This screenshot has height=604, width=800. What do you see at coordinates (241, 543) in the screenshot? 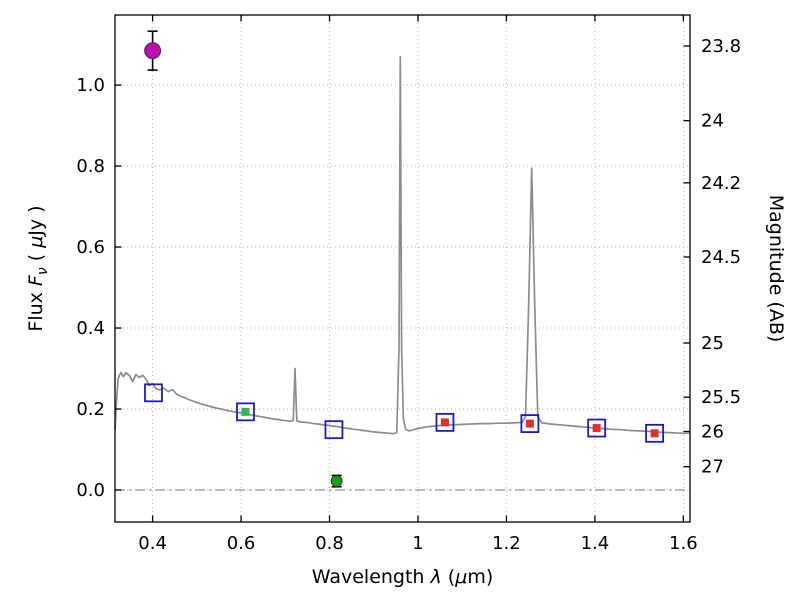
I see `x-tick-label: 0.6` at bounding box center [241, 543].